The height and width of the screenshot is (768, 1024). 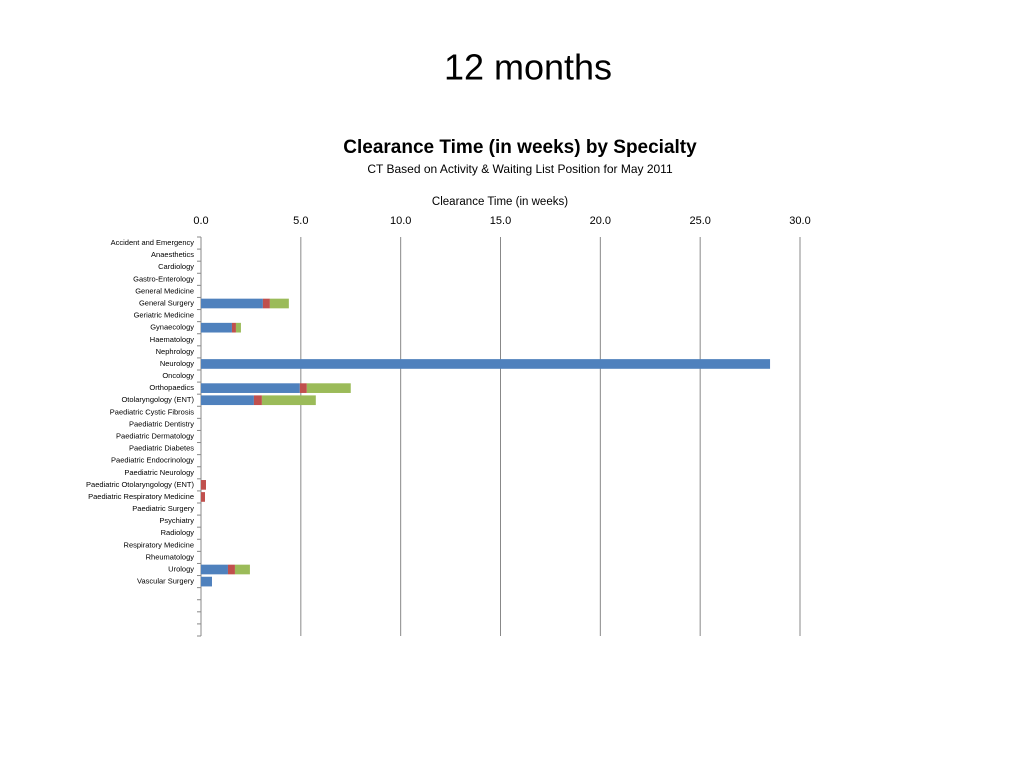 I want to click on category-label: Paediatric Otolaryngology (ENT), so click(x=140, y=484).